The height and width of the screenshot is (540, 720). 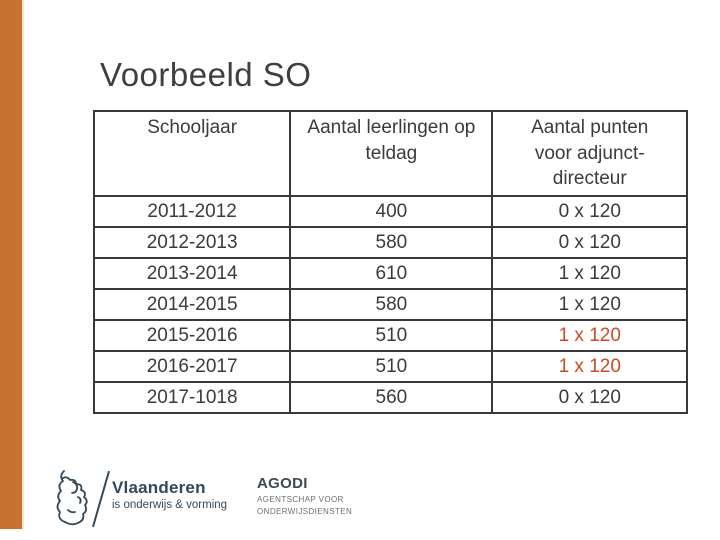 I want to click on cell-leerlingen: 400, so click(x=391, y=211).